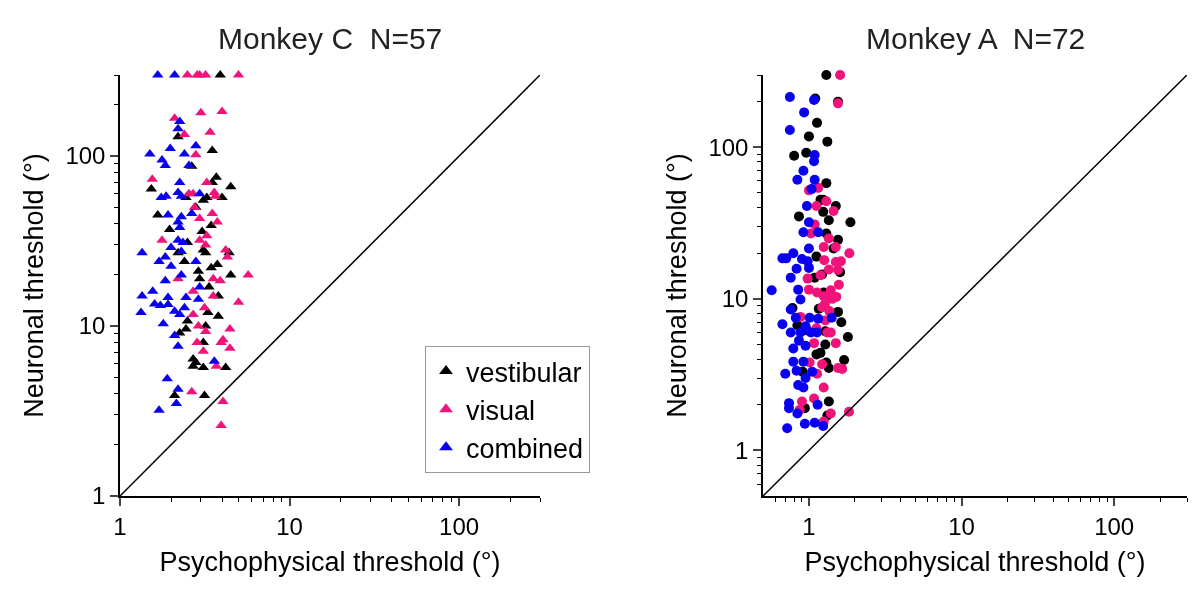 The height and width of the screenshot is (596, 1197). What do you see at coordinates (524, 372) in the screenshot?
I see `legend-label: vestibular` at bounding box center [524, 372].